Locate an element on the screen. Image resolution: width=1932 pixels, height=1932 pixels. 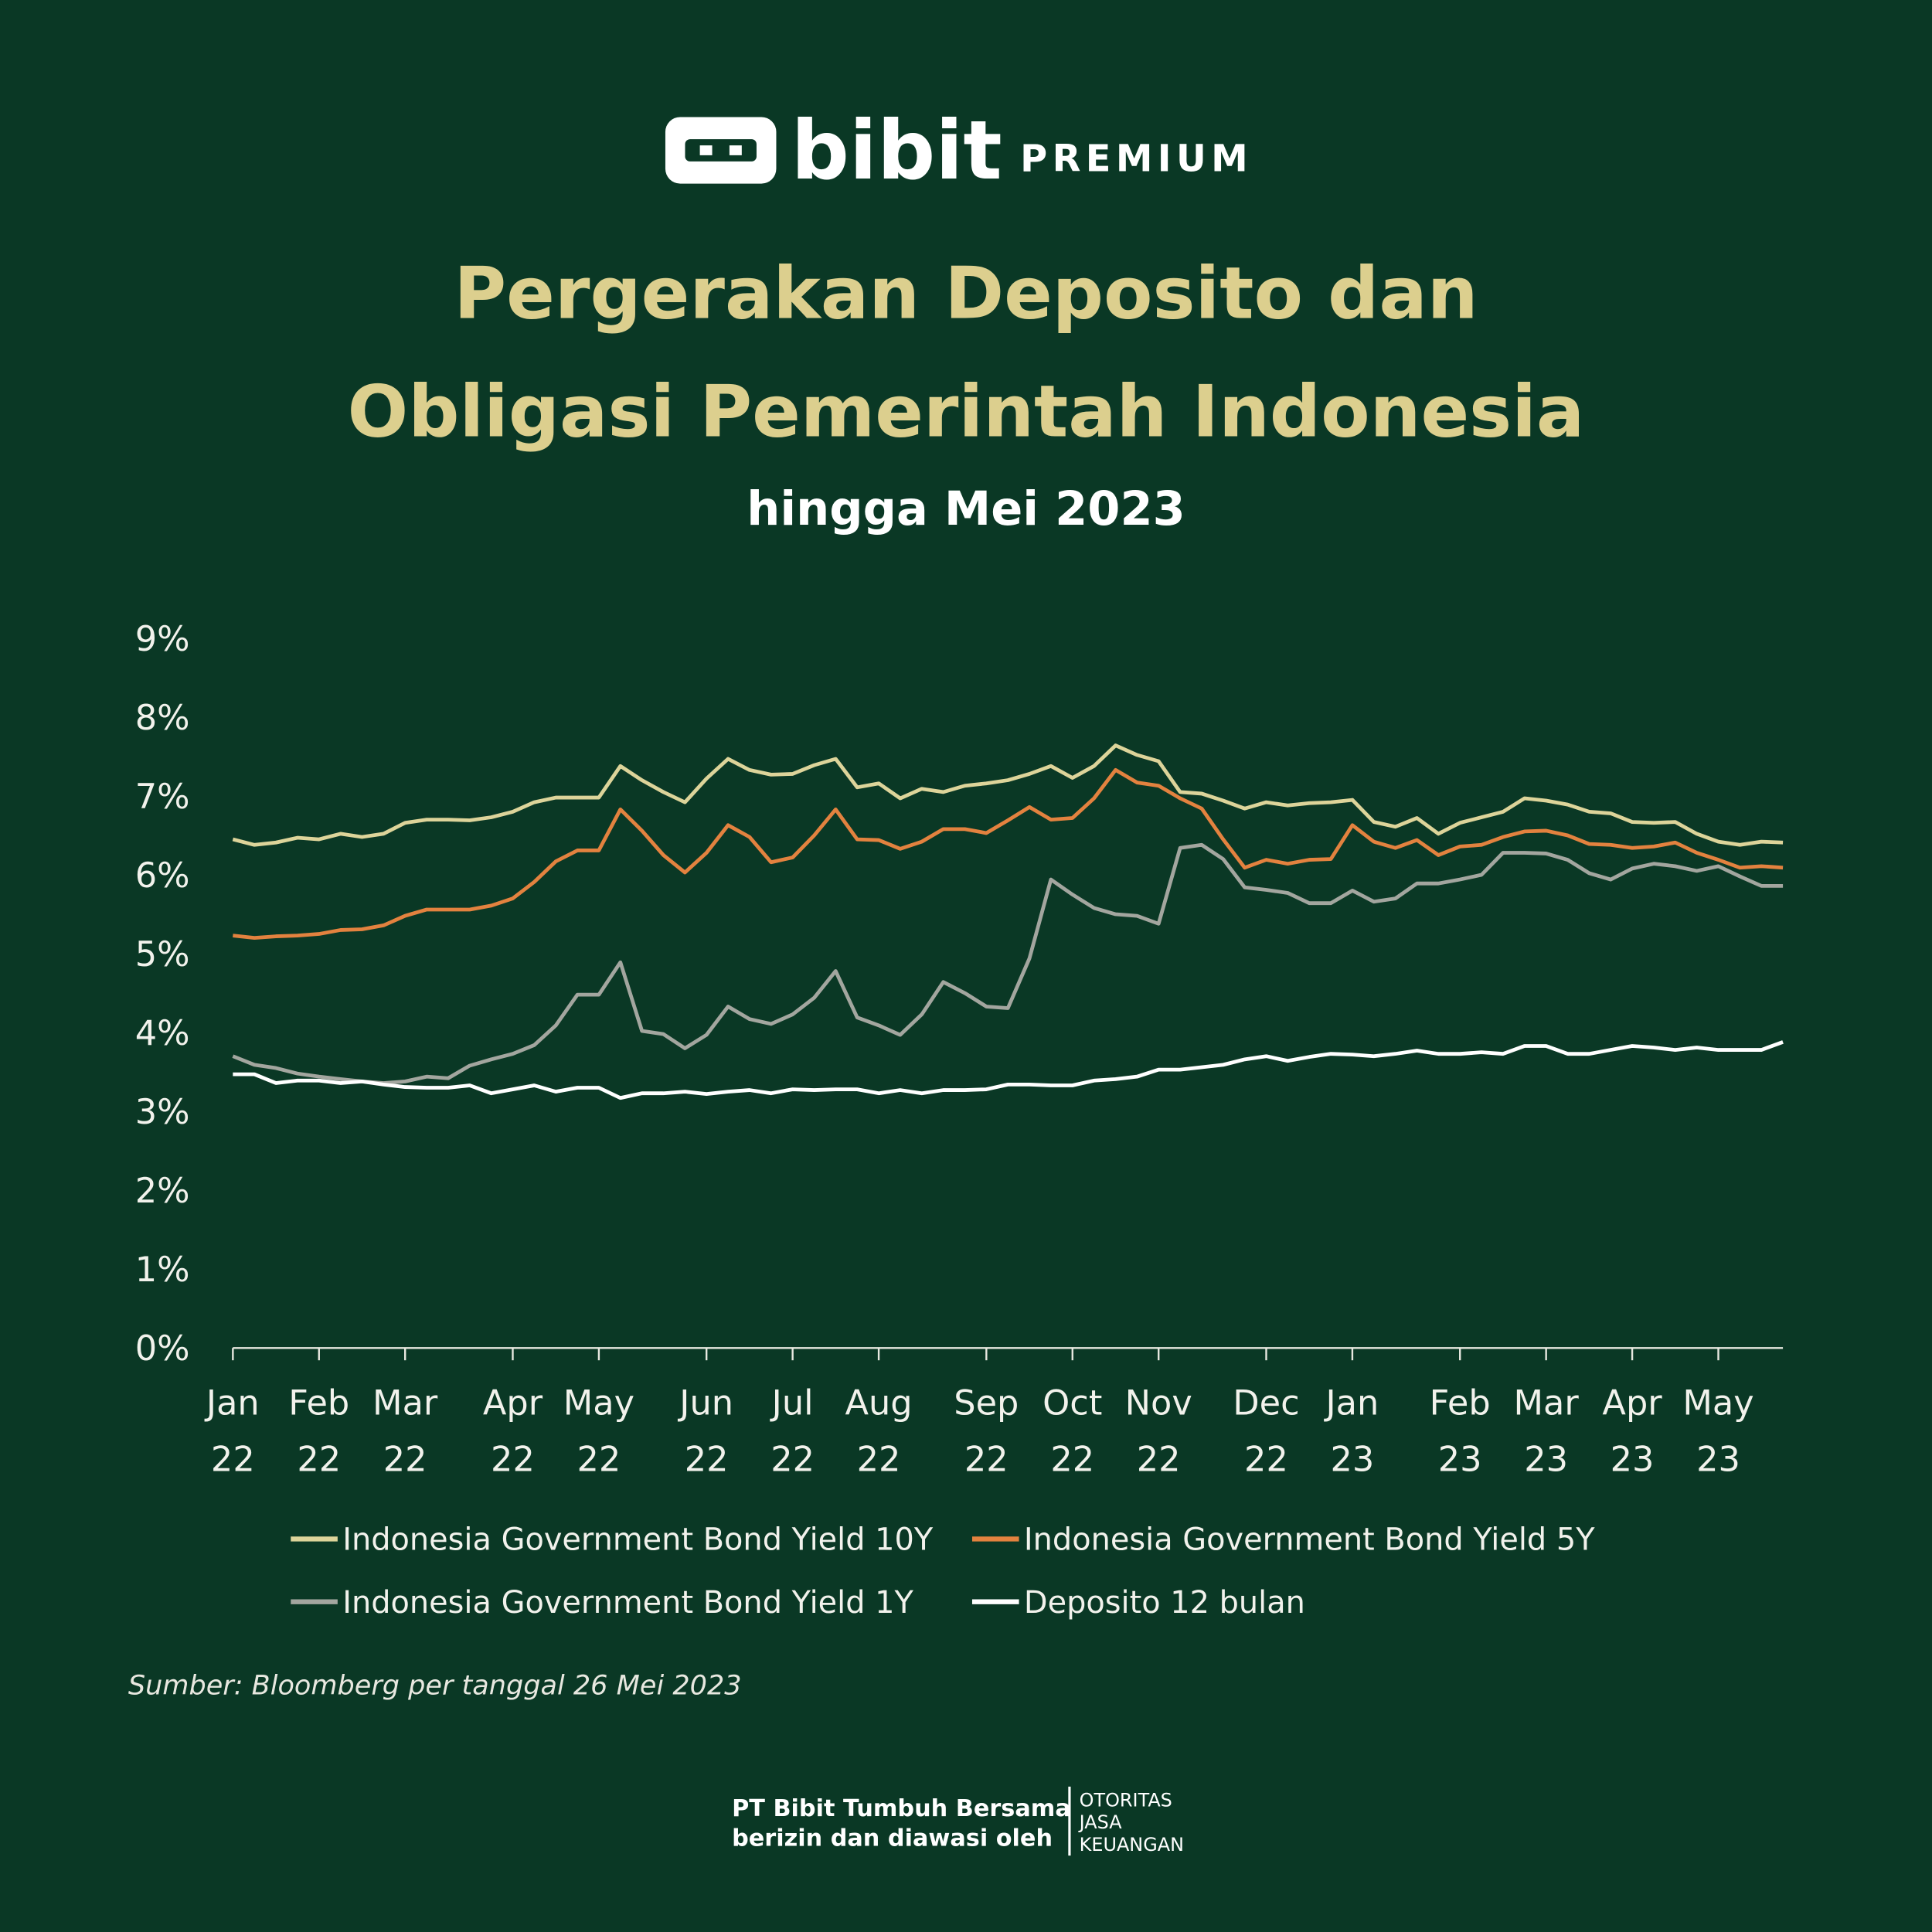
x-tick-label: Nov 22 is located at coordinates (1158, 1431).